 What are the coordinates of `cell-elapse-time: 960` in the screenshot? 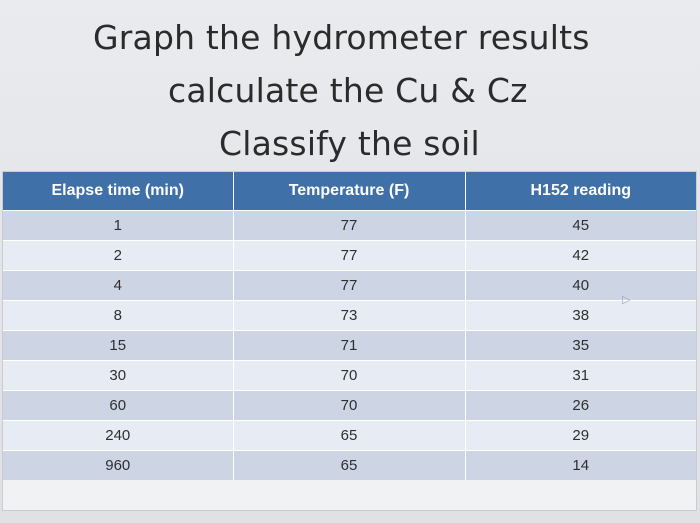 It's located at (118, 465).